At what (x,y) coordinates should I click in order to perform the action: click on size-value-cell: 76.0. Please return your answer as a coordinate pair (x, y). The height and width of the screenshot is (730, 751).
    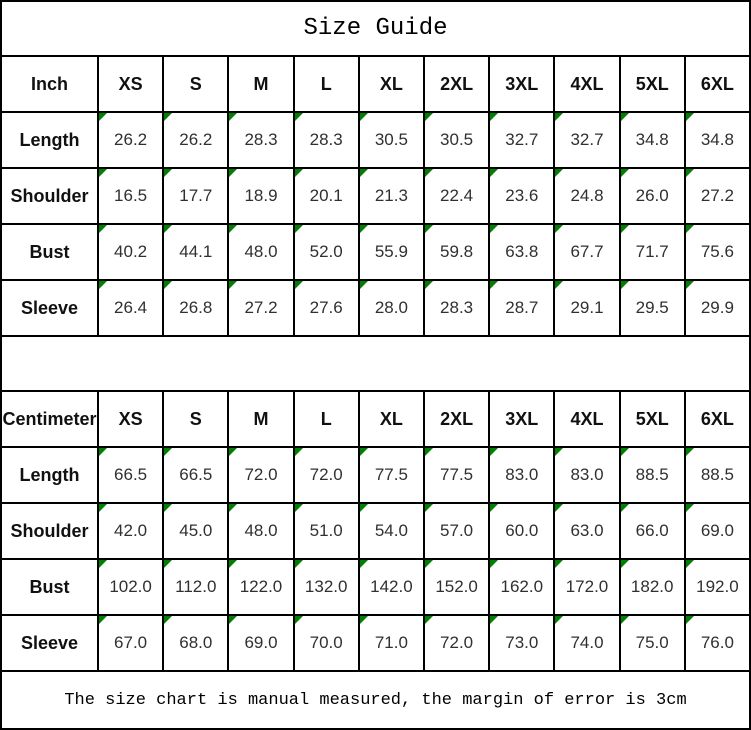
    Looking at the image, I should click on (718, 644).